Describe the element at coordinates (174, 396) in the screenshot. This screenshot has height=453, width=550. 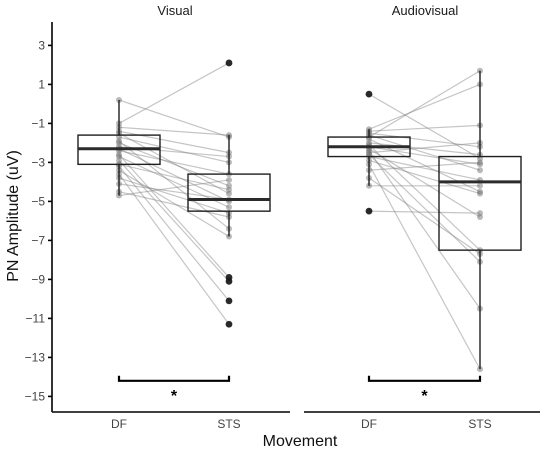
I see `significance-label: *` at that location.